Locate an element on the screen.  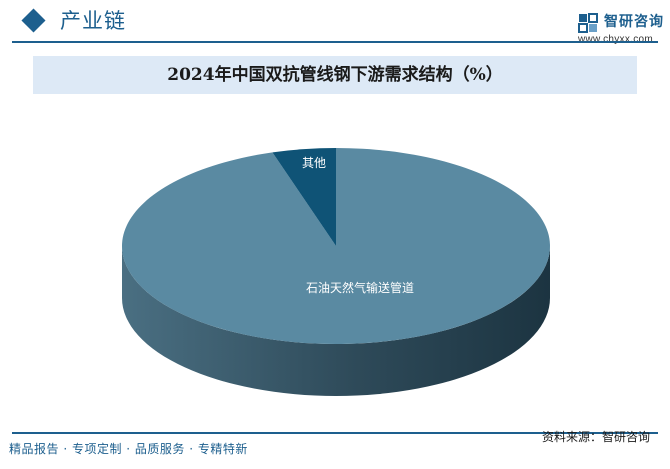
chart-title-band is located at coordinates (335, 75).